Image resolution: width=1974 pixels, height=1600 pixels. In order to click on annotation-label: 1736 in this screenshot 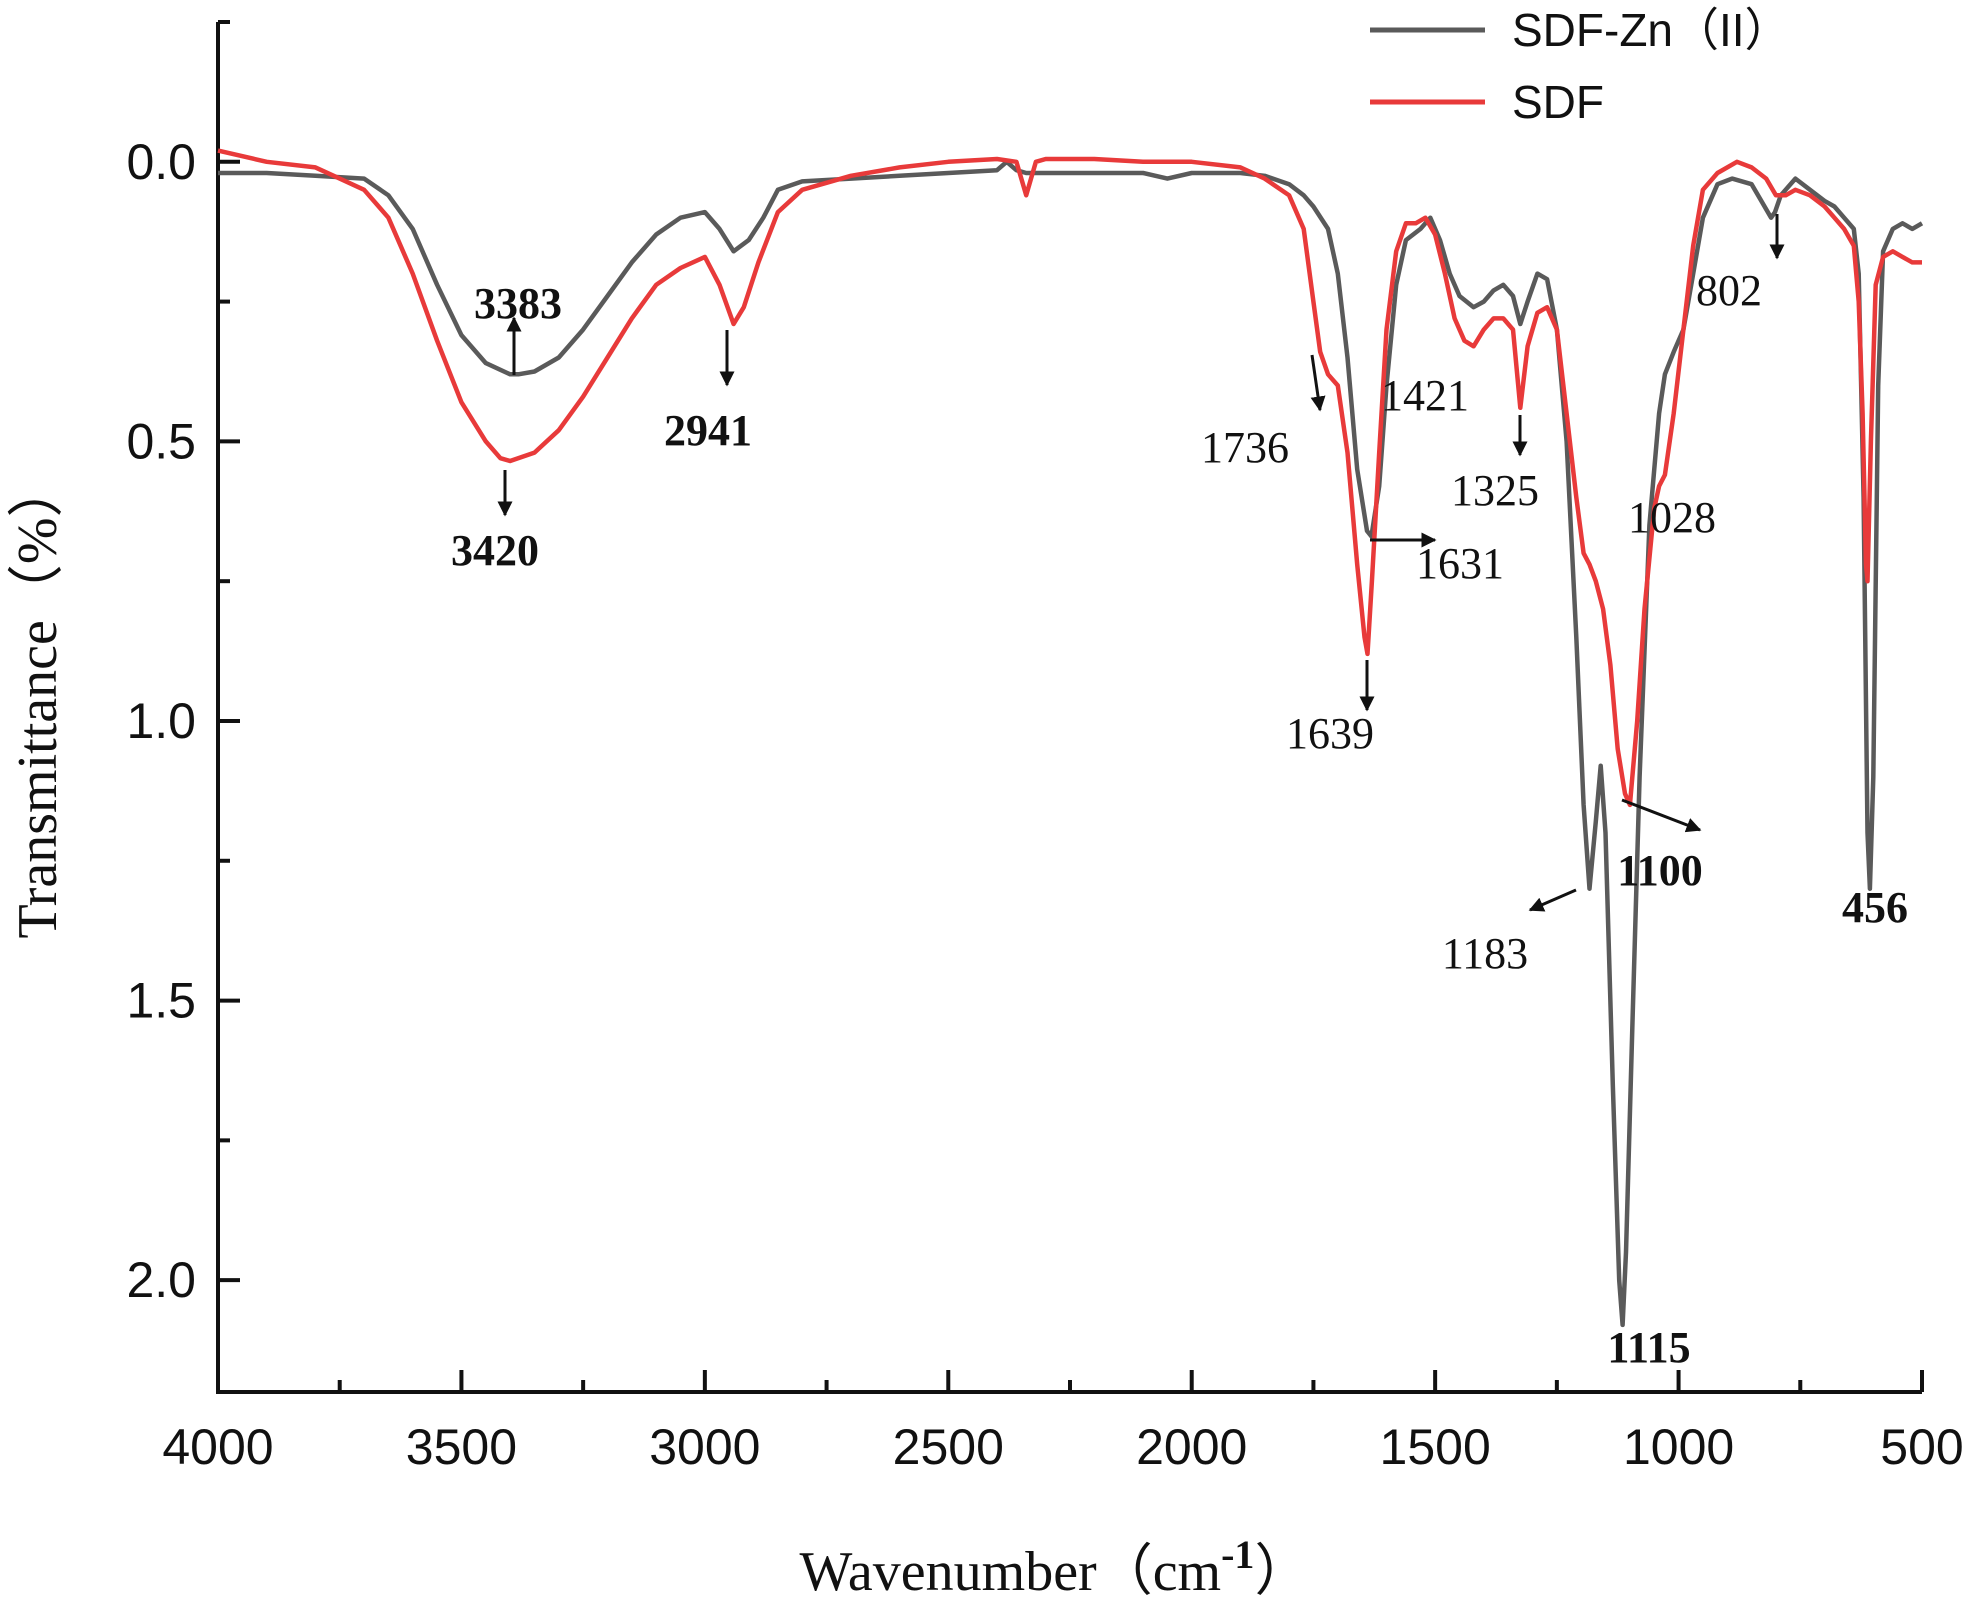, I will do `click(1245, 447)`.